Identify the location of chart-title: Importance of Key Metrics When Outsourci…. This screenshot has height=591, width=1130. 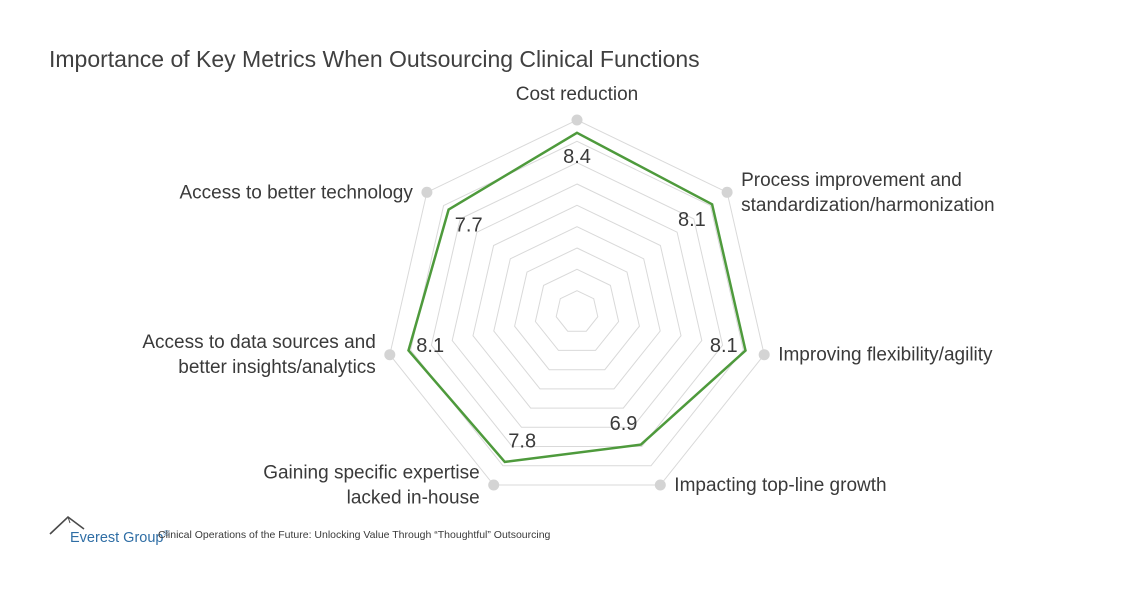
(374, 59).